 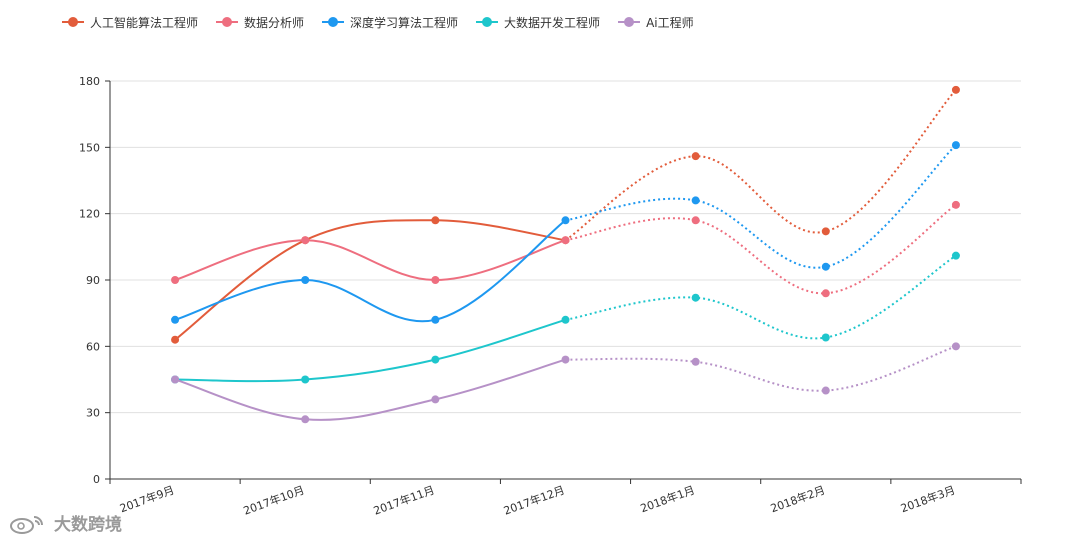 I want to click on legend-label: Ai工程师, so click(x=670, y=22).